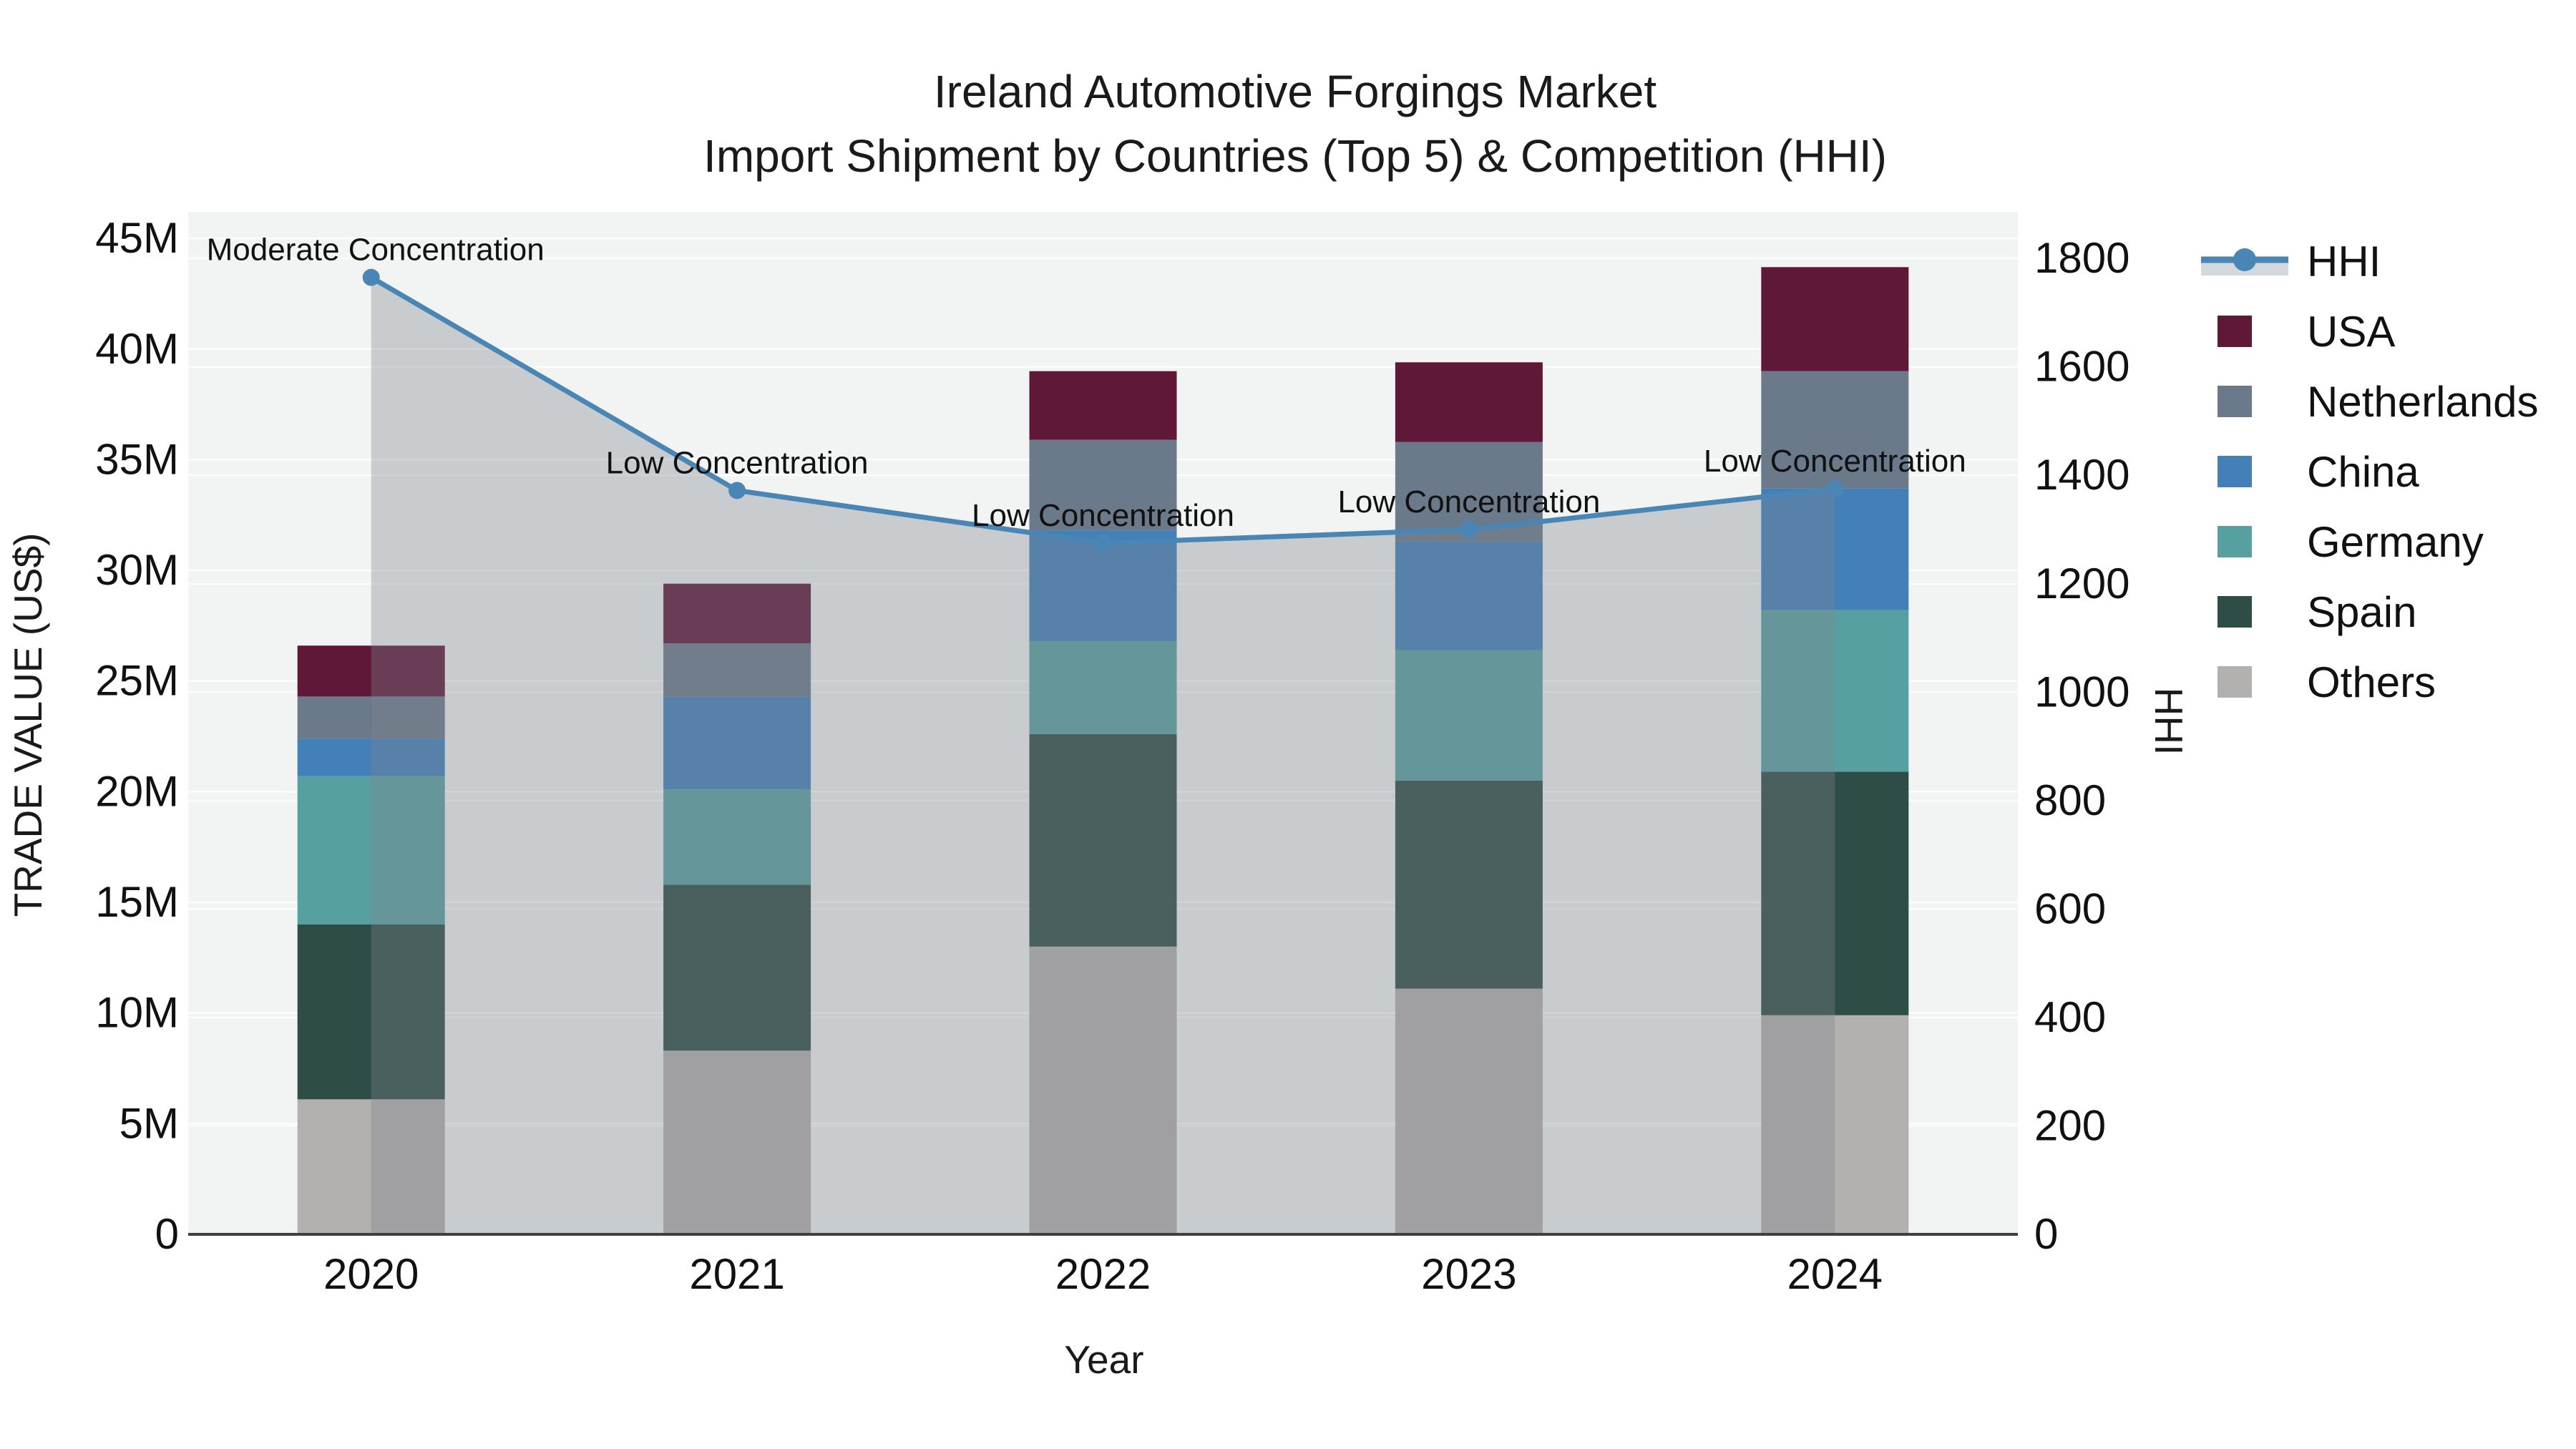 The width and height of the screenshot is (2576, 1449). I want to click on bar-segment-china-2020, so click(371, 757).